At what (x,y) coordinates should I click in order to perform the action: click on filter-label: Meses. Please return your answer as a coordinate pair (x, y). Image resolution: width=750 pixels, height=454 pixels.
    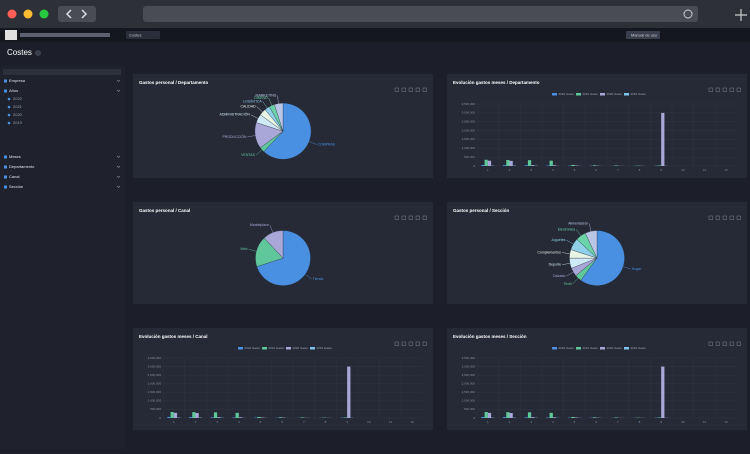
    Looking at the image, I should click on (15, 156).